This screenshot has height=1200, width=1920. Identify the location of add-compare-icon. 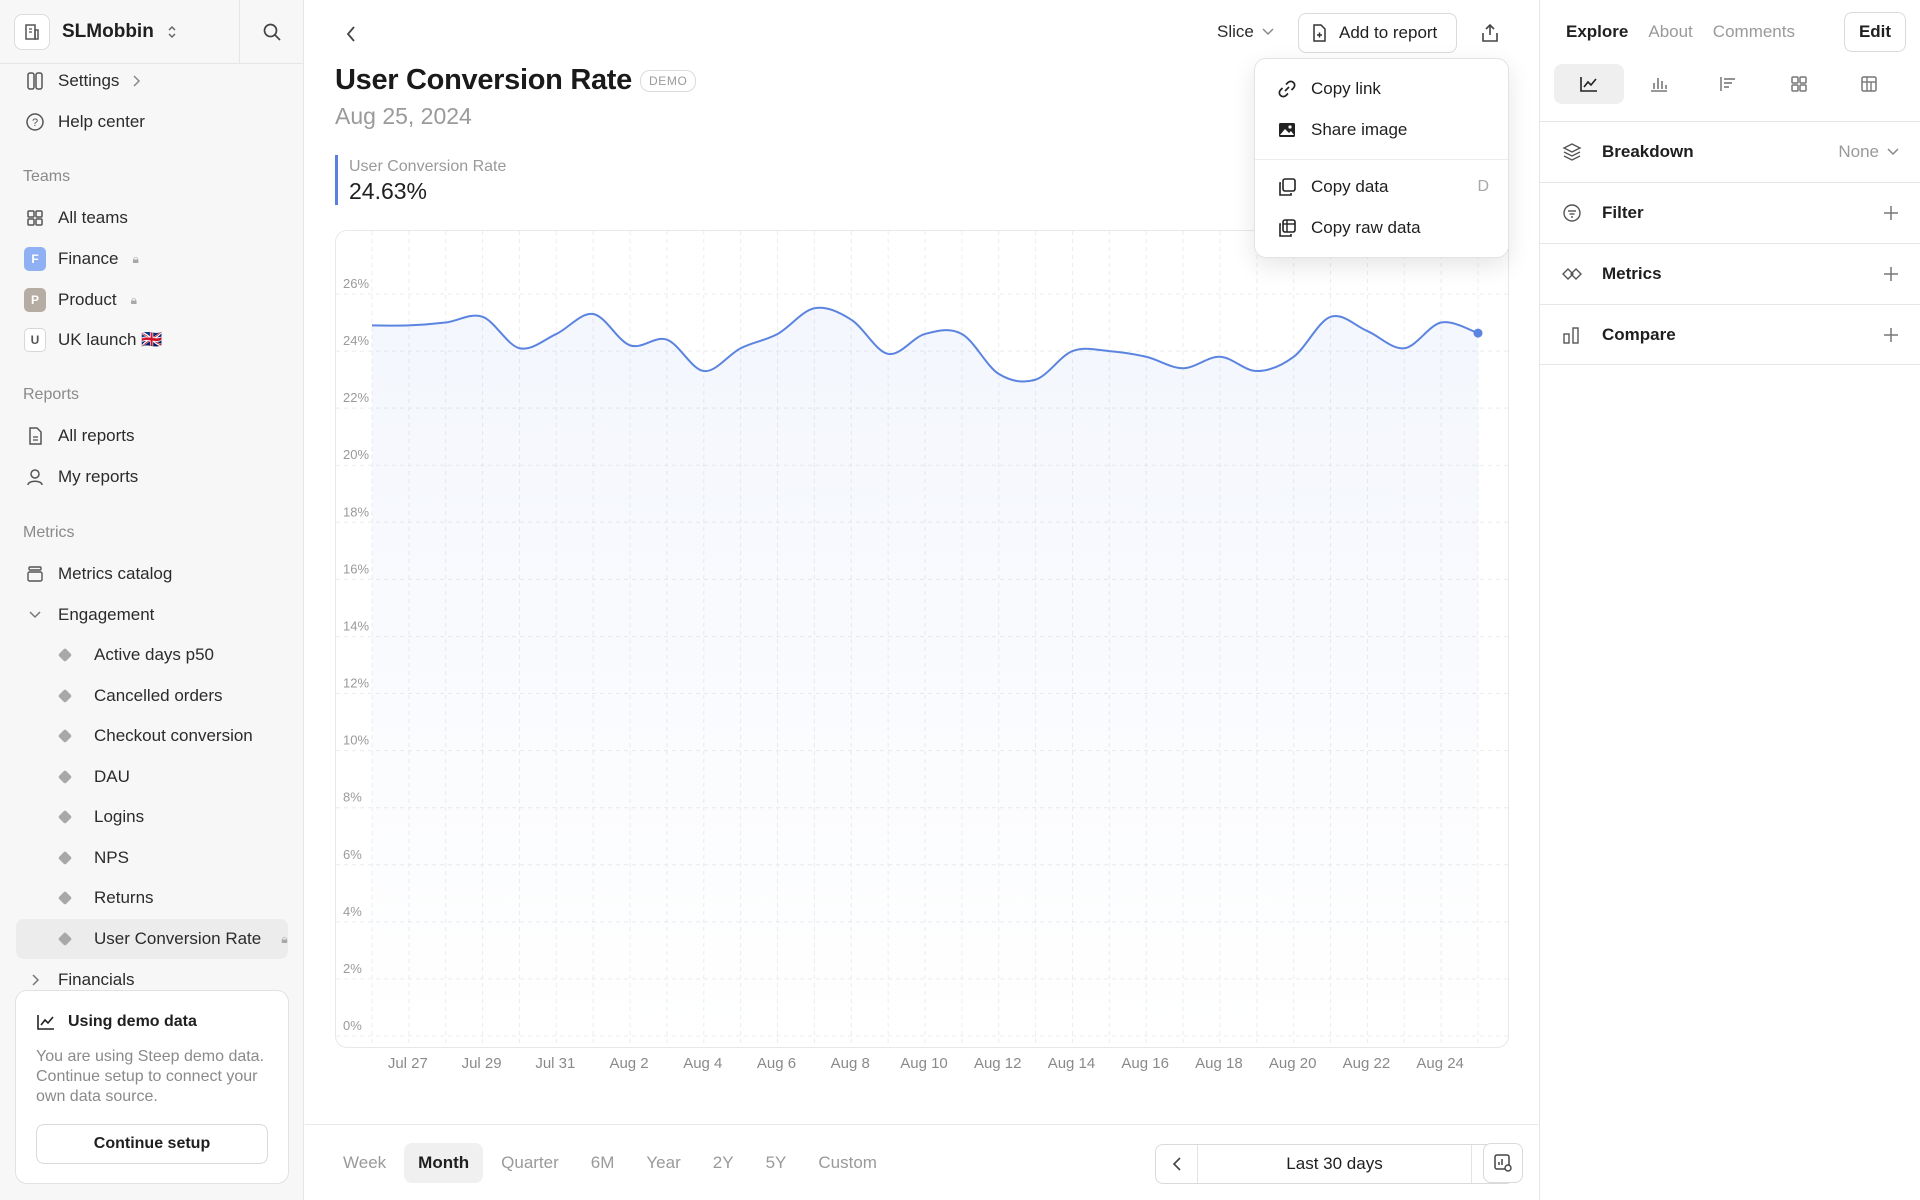
(1891, 335).